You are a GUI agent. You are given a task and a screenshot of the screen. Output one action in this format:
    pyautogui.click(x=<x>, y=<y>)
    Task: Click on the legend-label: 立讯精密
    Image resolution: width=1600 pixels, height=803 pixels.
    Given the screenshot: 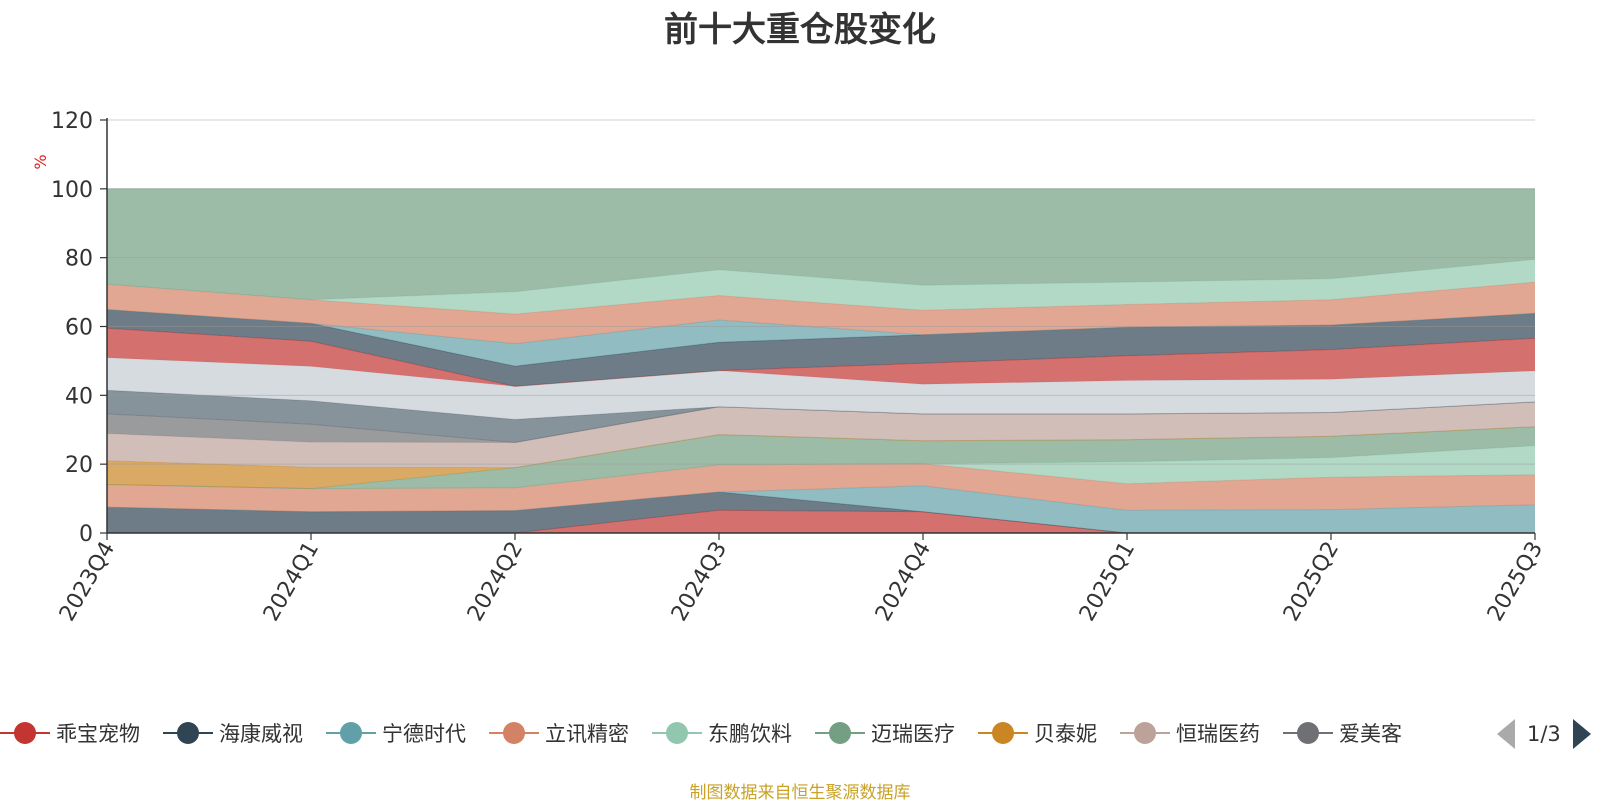 What is the action you would take?
    pyautogui.click(x=587, y=734)
    